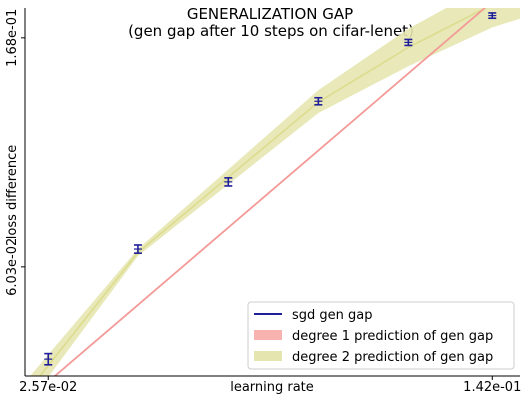 The width and height of the screenshot is (526, 400). Describe the element at coordinates (392, 357) in the screenshot. I see `legend-label-degree-2: degree 2 prediction of gen gap` at that location.